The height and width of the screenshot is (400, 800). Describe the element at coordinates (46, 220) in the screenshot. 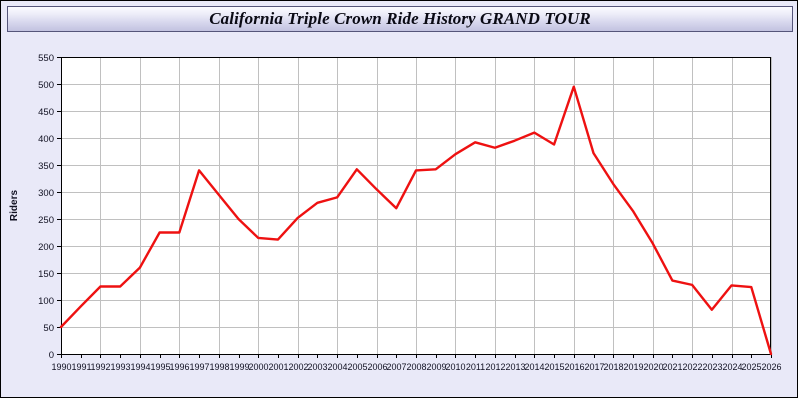

I see `y-tick-label: 250` at that location.